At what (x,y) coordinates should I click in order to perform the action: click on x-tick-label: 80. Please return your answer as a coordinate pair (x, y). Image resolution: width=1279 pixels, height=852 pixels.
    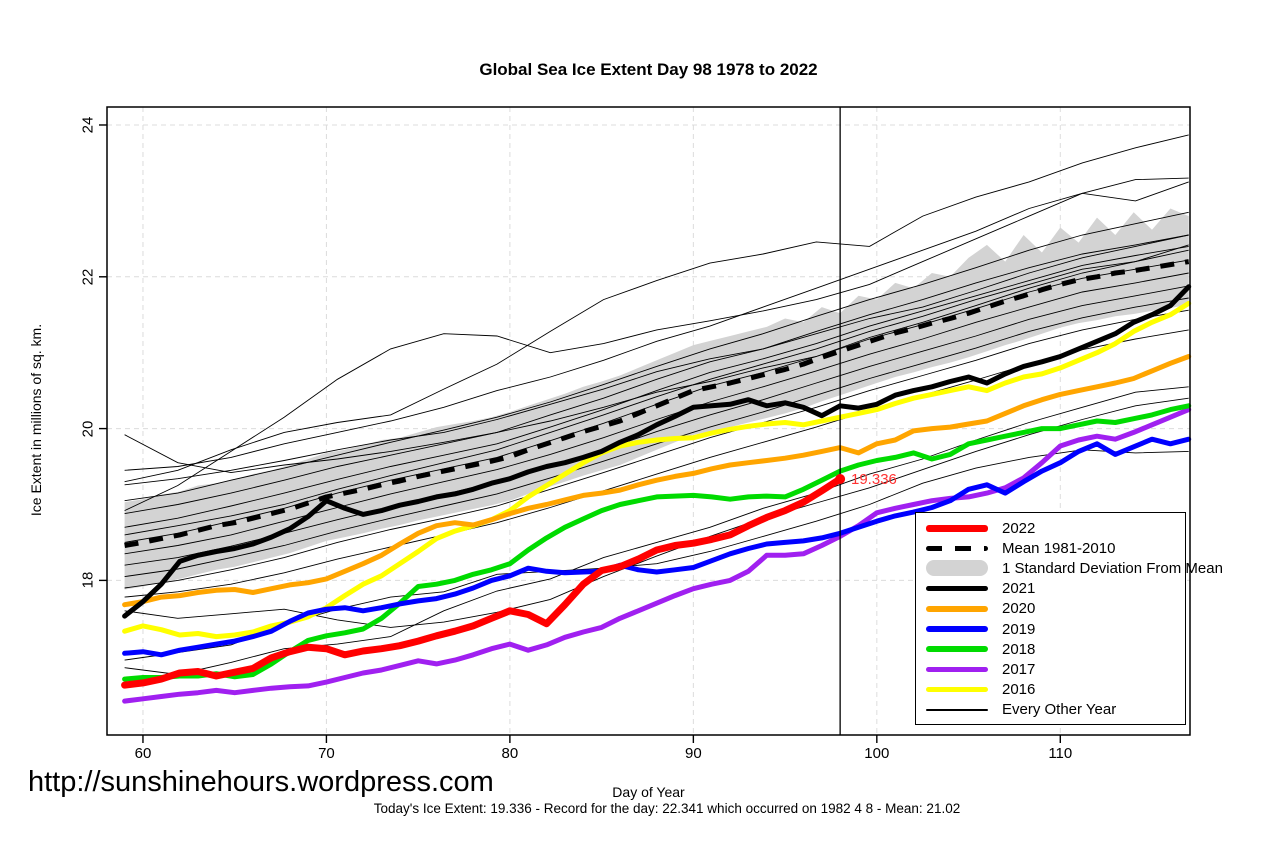
    Looking at the image, I should click on (510, 753).